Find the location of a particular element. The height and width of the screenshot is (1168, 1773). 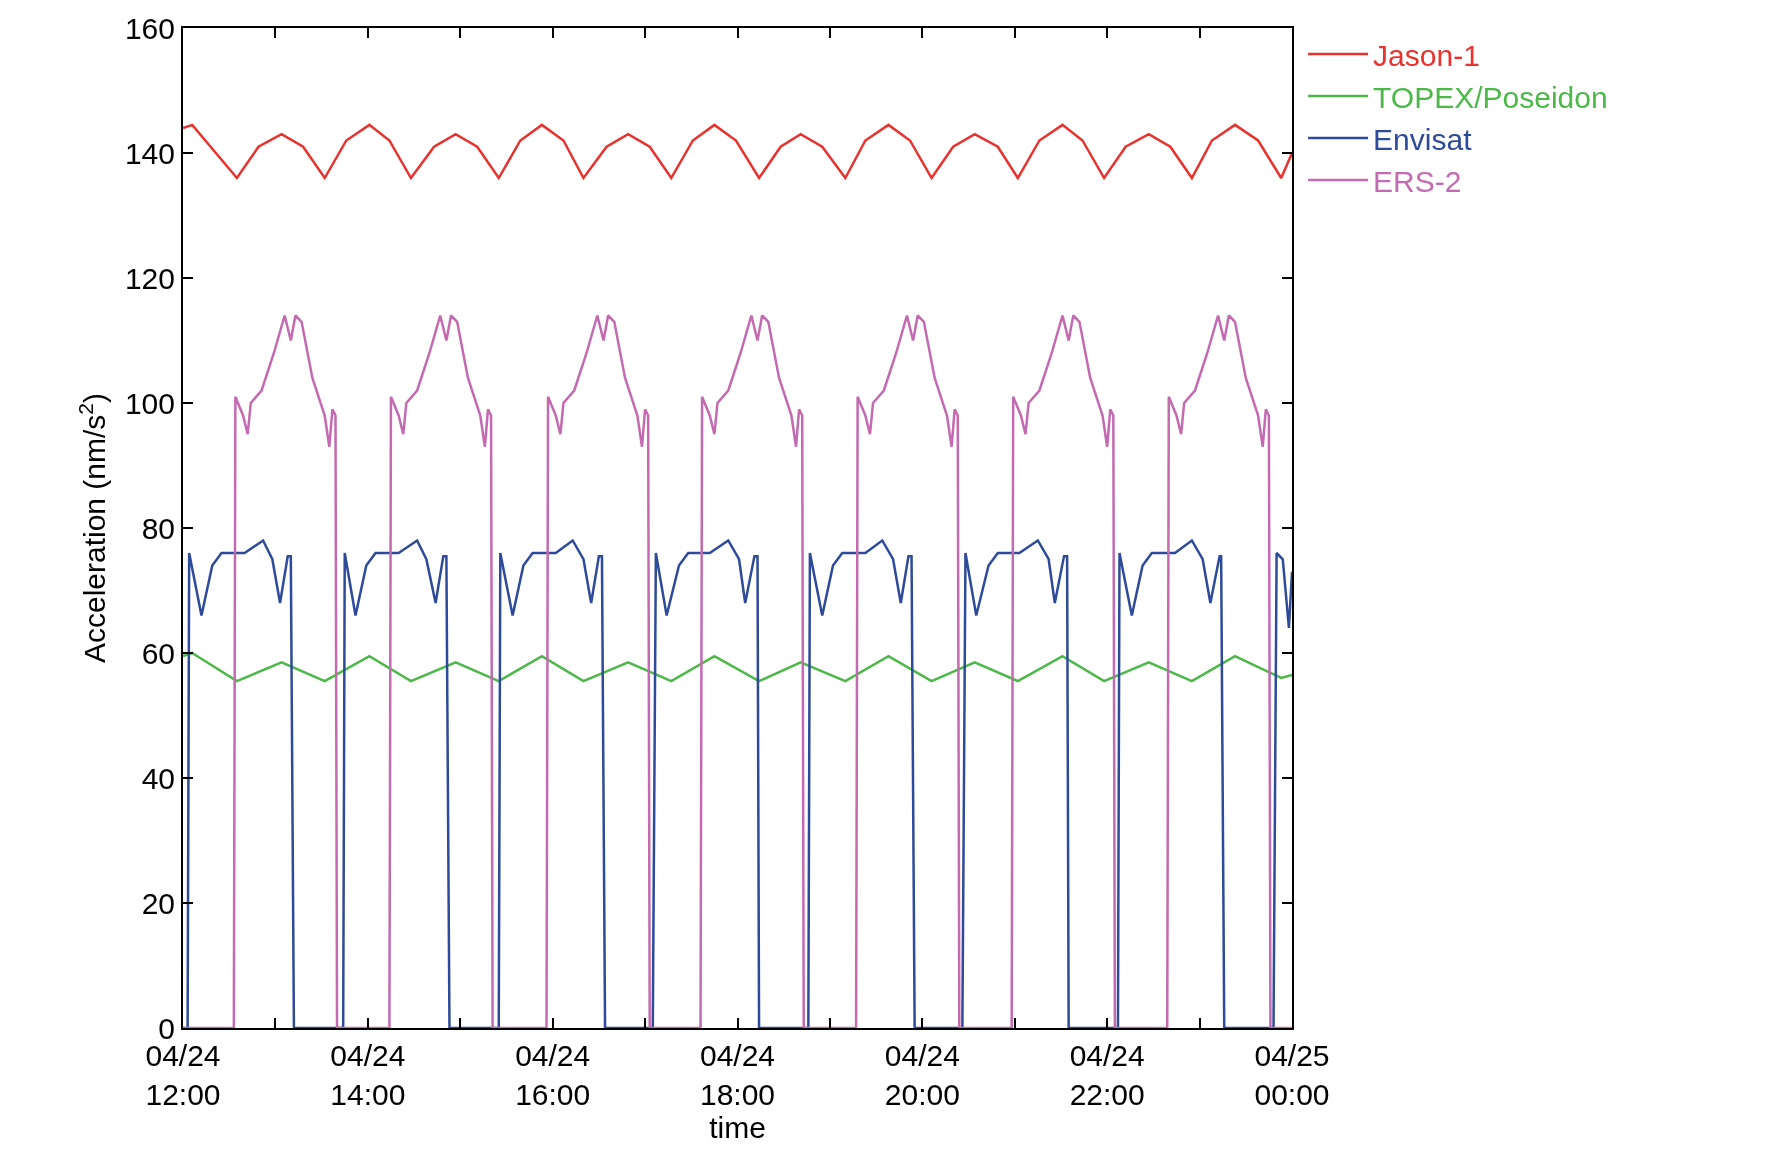

legend-label: ERS-2 is located at coordinates (1417, 181).